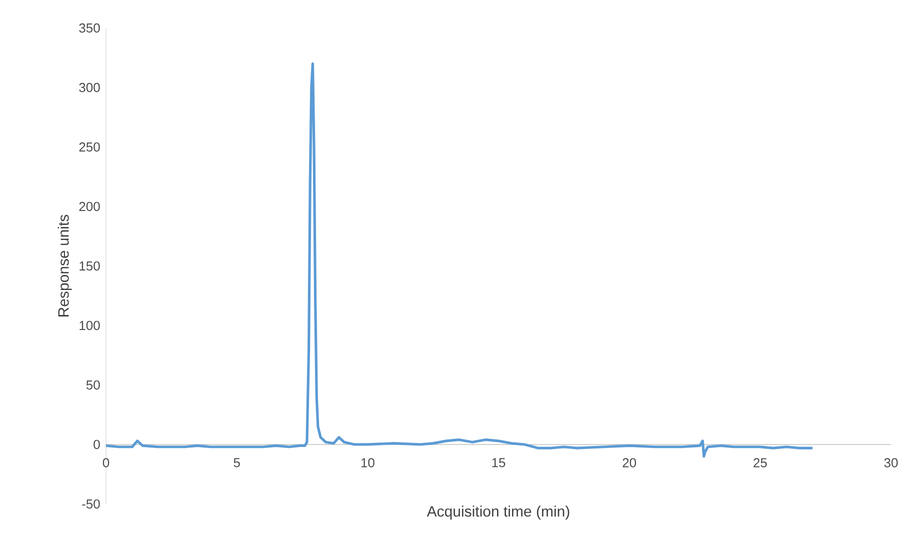 Image resolution: width=910 pixels, height=540 pixels. What do you see at coordinates (91, 504) in the screenshot?
I see `y-tick-label: -50` at bounding box center [91, 504].